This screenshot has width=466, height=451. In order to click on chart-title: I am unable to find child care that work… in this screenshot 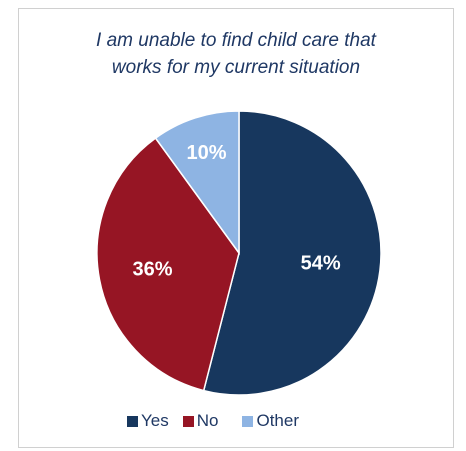, I will do `click(236, 54)`.